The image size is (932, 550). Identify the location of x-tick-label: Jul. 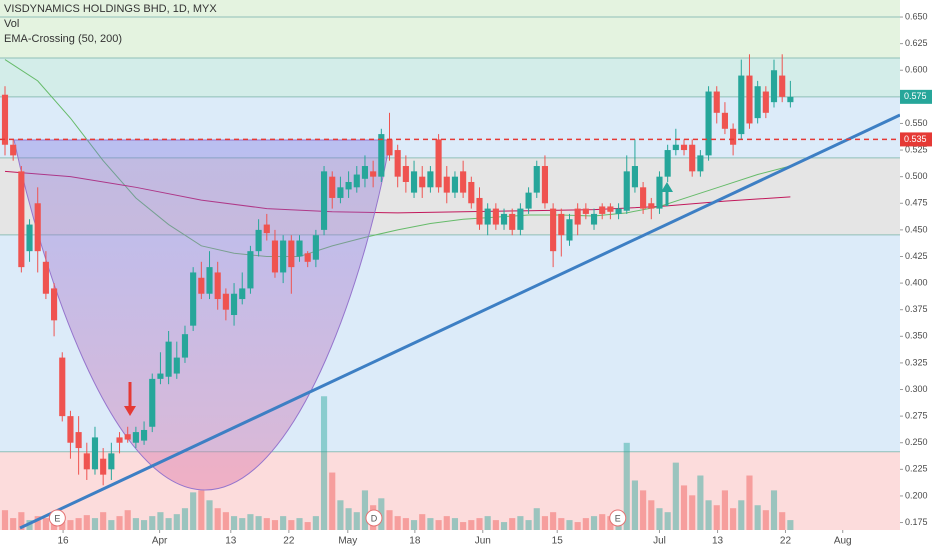
(659, 541).